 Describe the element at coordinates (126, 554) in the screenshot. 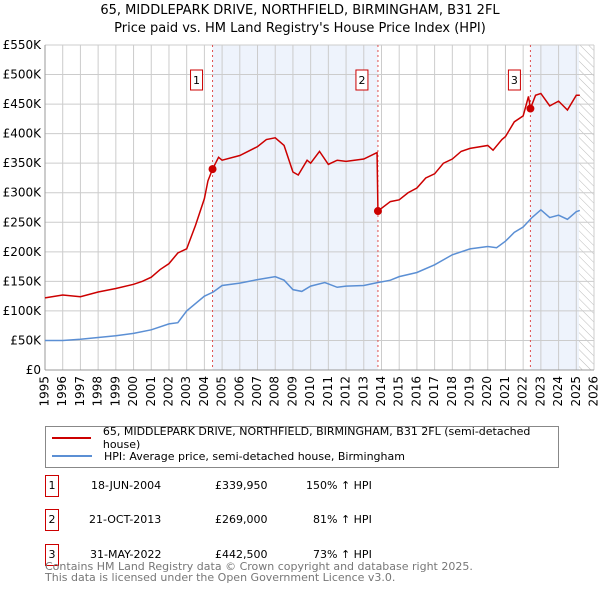

I see `sale-date: 31-MAY-2022` at that location.